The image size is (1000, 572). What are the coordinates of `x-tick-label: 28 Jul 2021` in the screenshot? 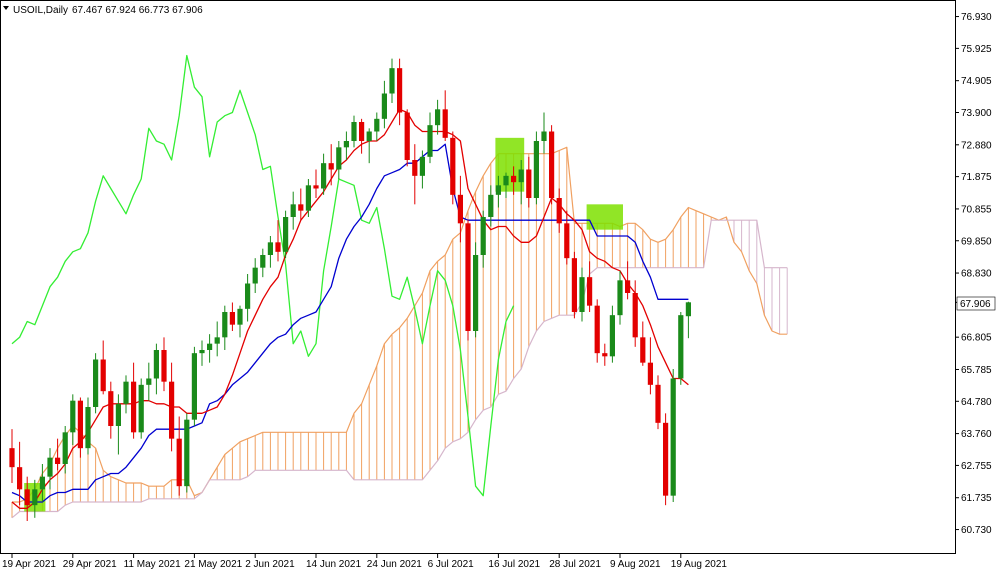 It's located at (575, 564).